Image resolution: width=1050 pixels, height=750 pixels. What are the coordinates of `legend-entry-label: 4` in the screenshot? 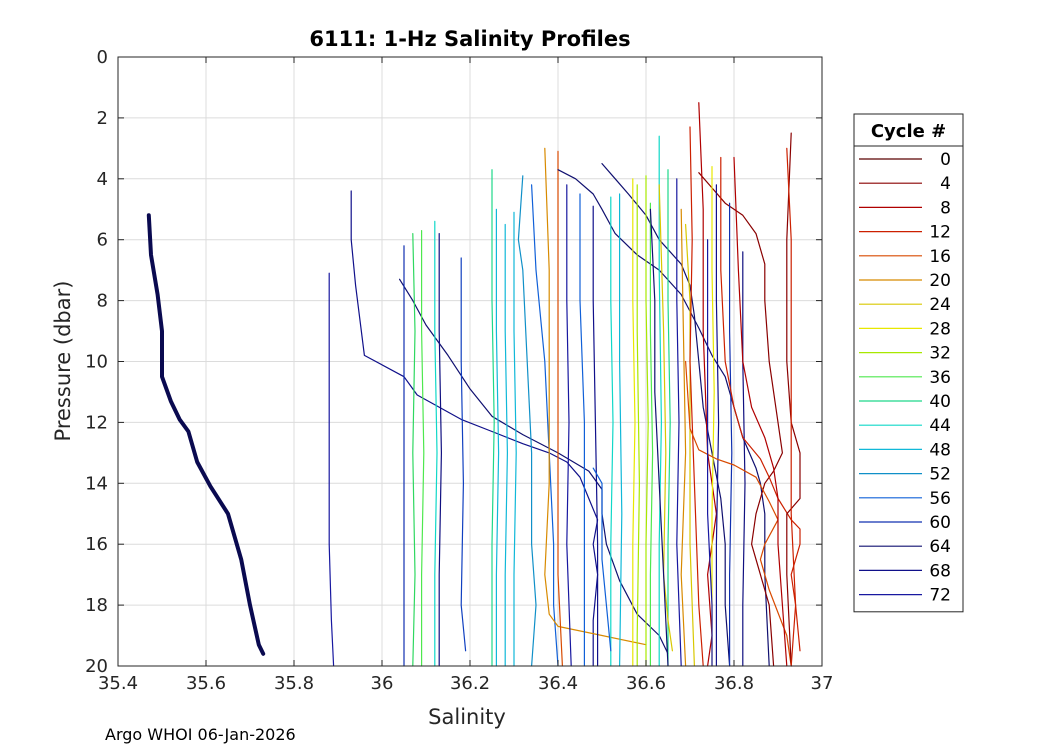 It's located at (945, 184).